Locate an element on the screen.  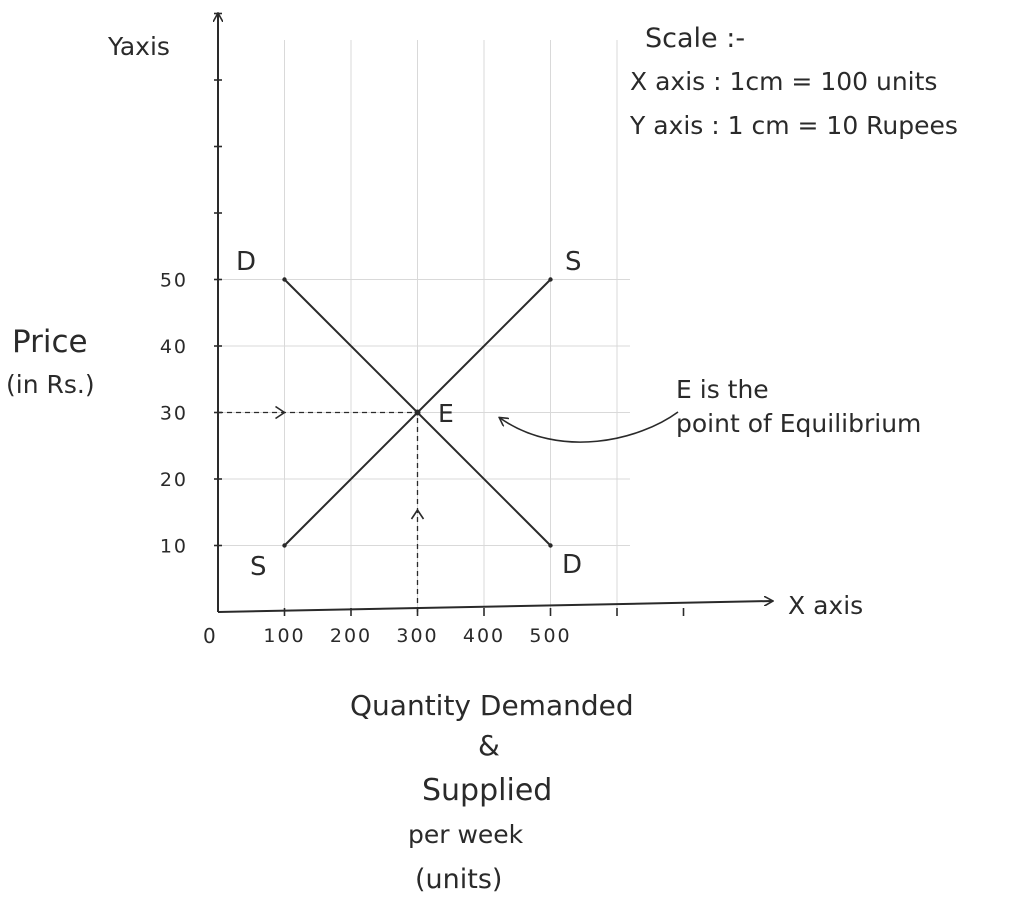
equilibrium-point is located at coordinates (417, 412).